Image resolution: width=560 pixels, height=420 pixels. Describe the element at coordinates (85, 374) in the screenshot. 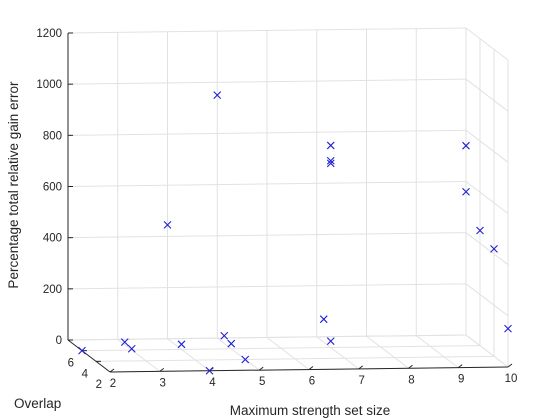

I see `y-tick-label: 4` at that location.